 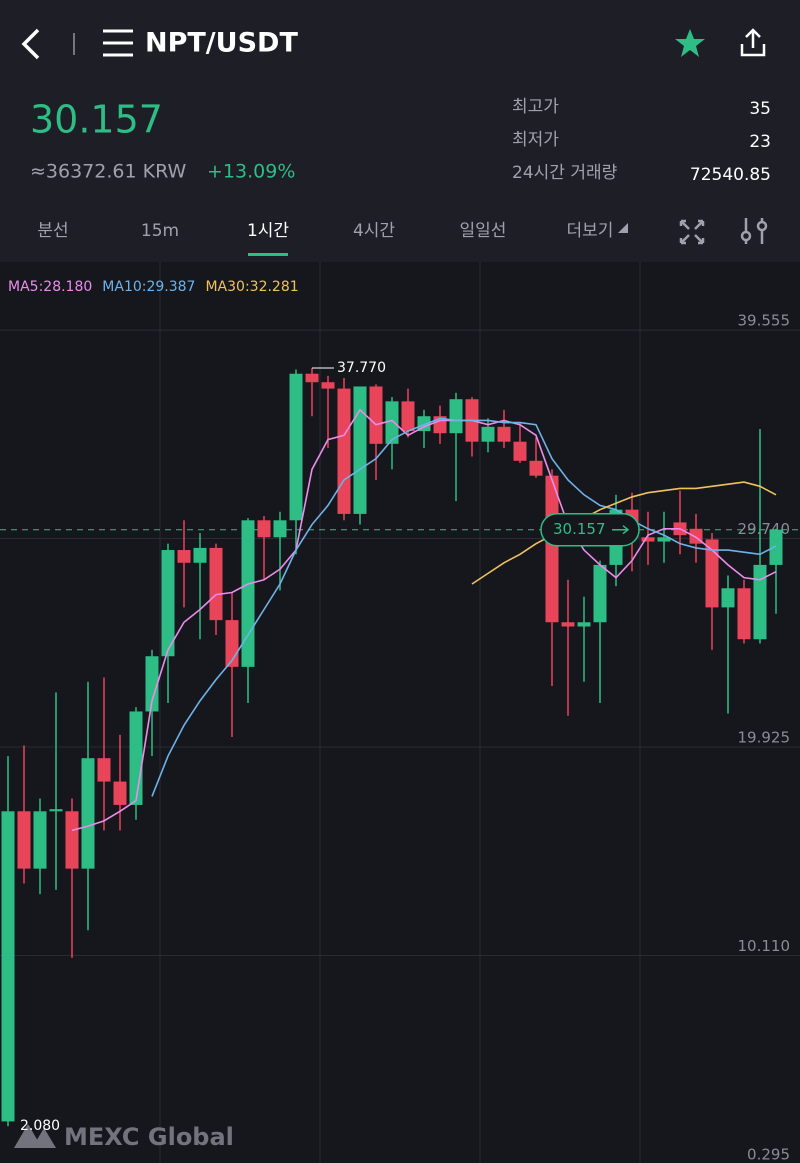 What do you see at coordinates (760, 142) in the screenshot?
I see `stat-value: 23` at bounding box center [760, 142].